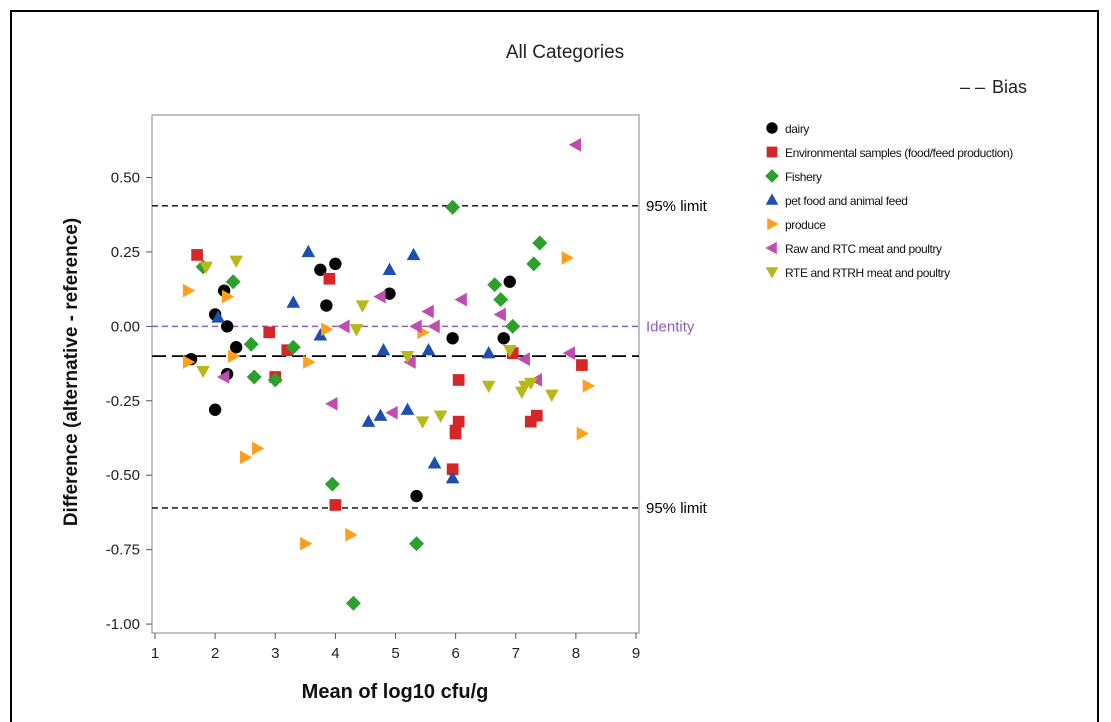 This screenshot has width=1111, height=722. What do you see at coordinates (863, 249) in the screenshot?
I see `legend-label: Raw and RTC meat and poultry` at bounding box center [863, 249].